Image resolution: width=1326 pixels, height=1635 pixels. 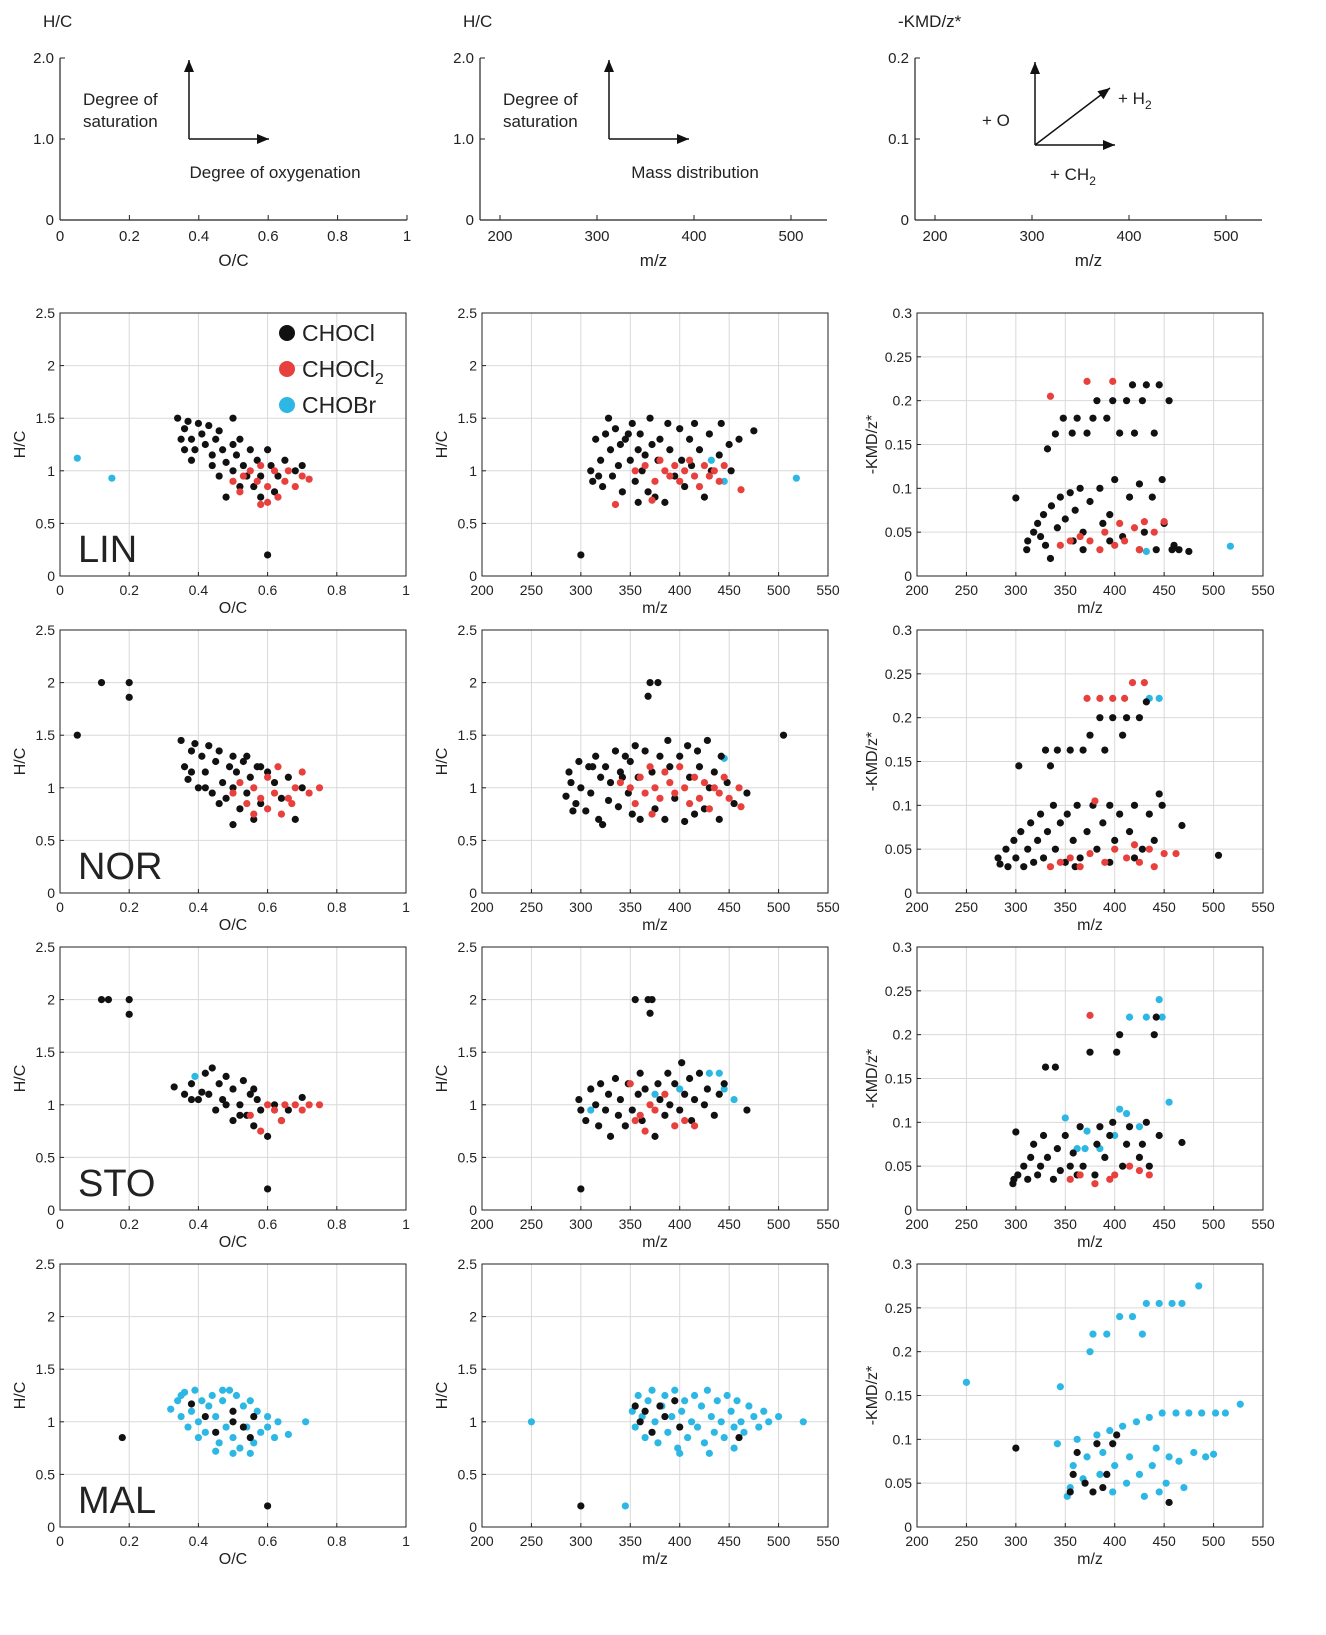 What do you see at coordinates (482, 1541) in the screenshot?
I see `x-tick-label: 200` at bounding box center [482, 1541].